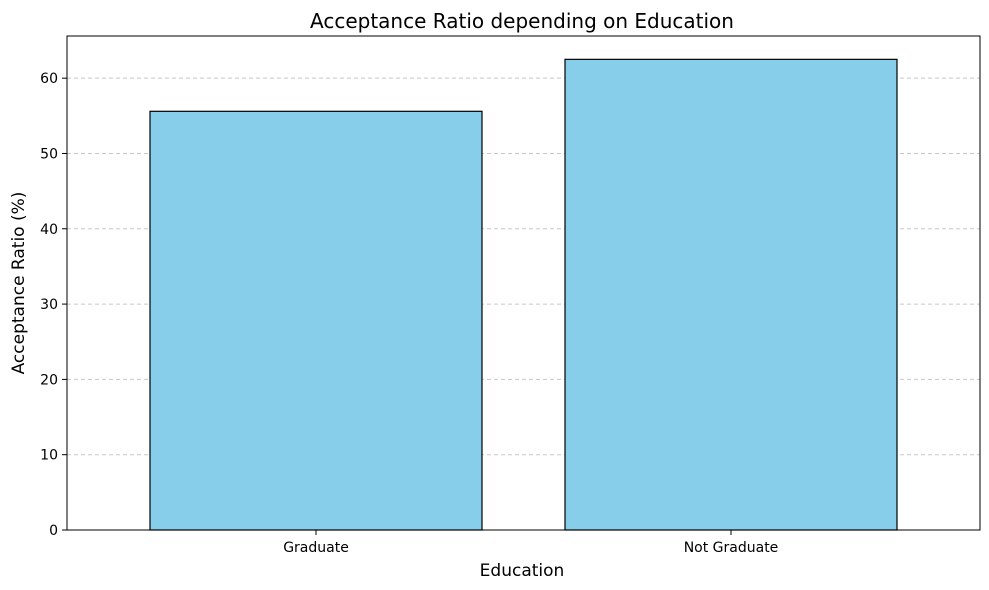  What do you see at coordinates (19, 283) in the screenshot?
I see `y-axis-label: Acceptance Ratio (%)` at bounding box center [19, 283].